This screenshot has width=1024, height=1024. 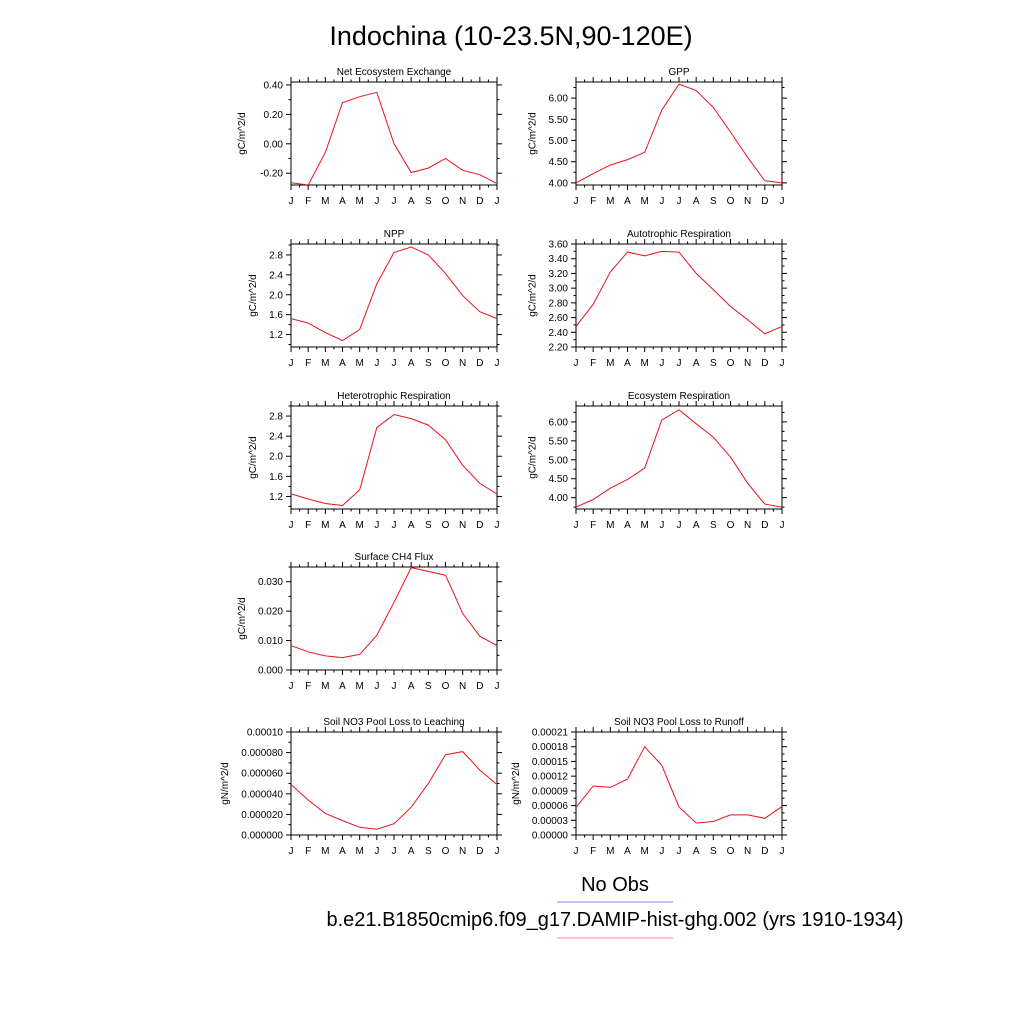 What do you see at coordinates (550, 791) in the screenshot?
I see `y-tick-label: 0.00009` at bounding box center [550, 791].